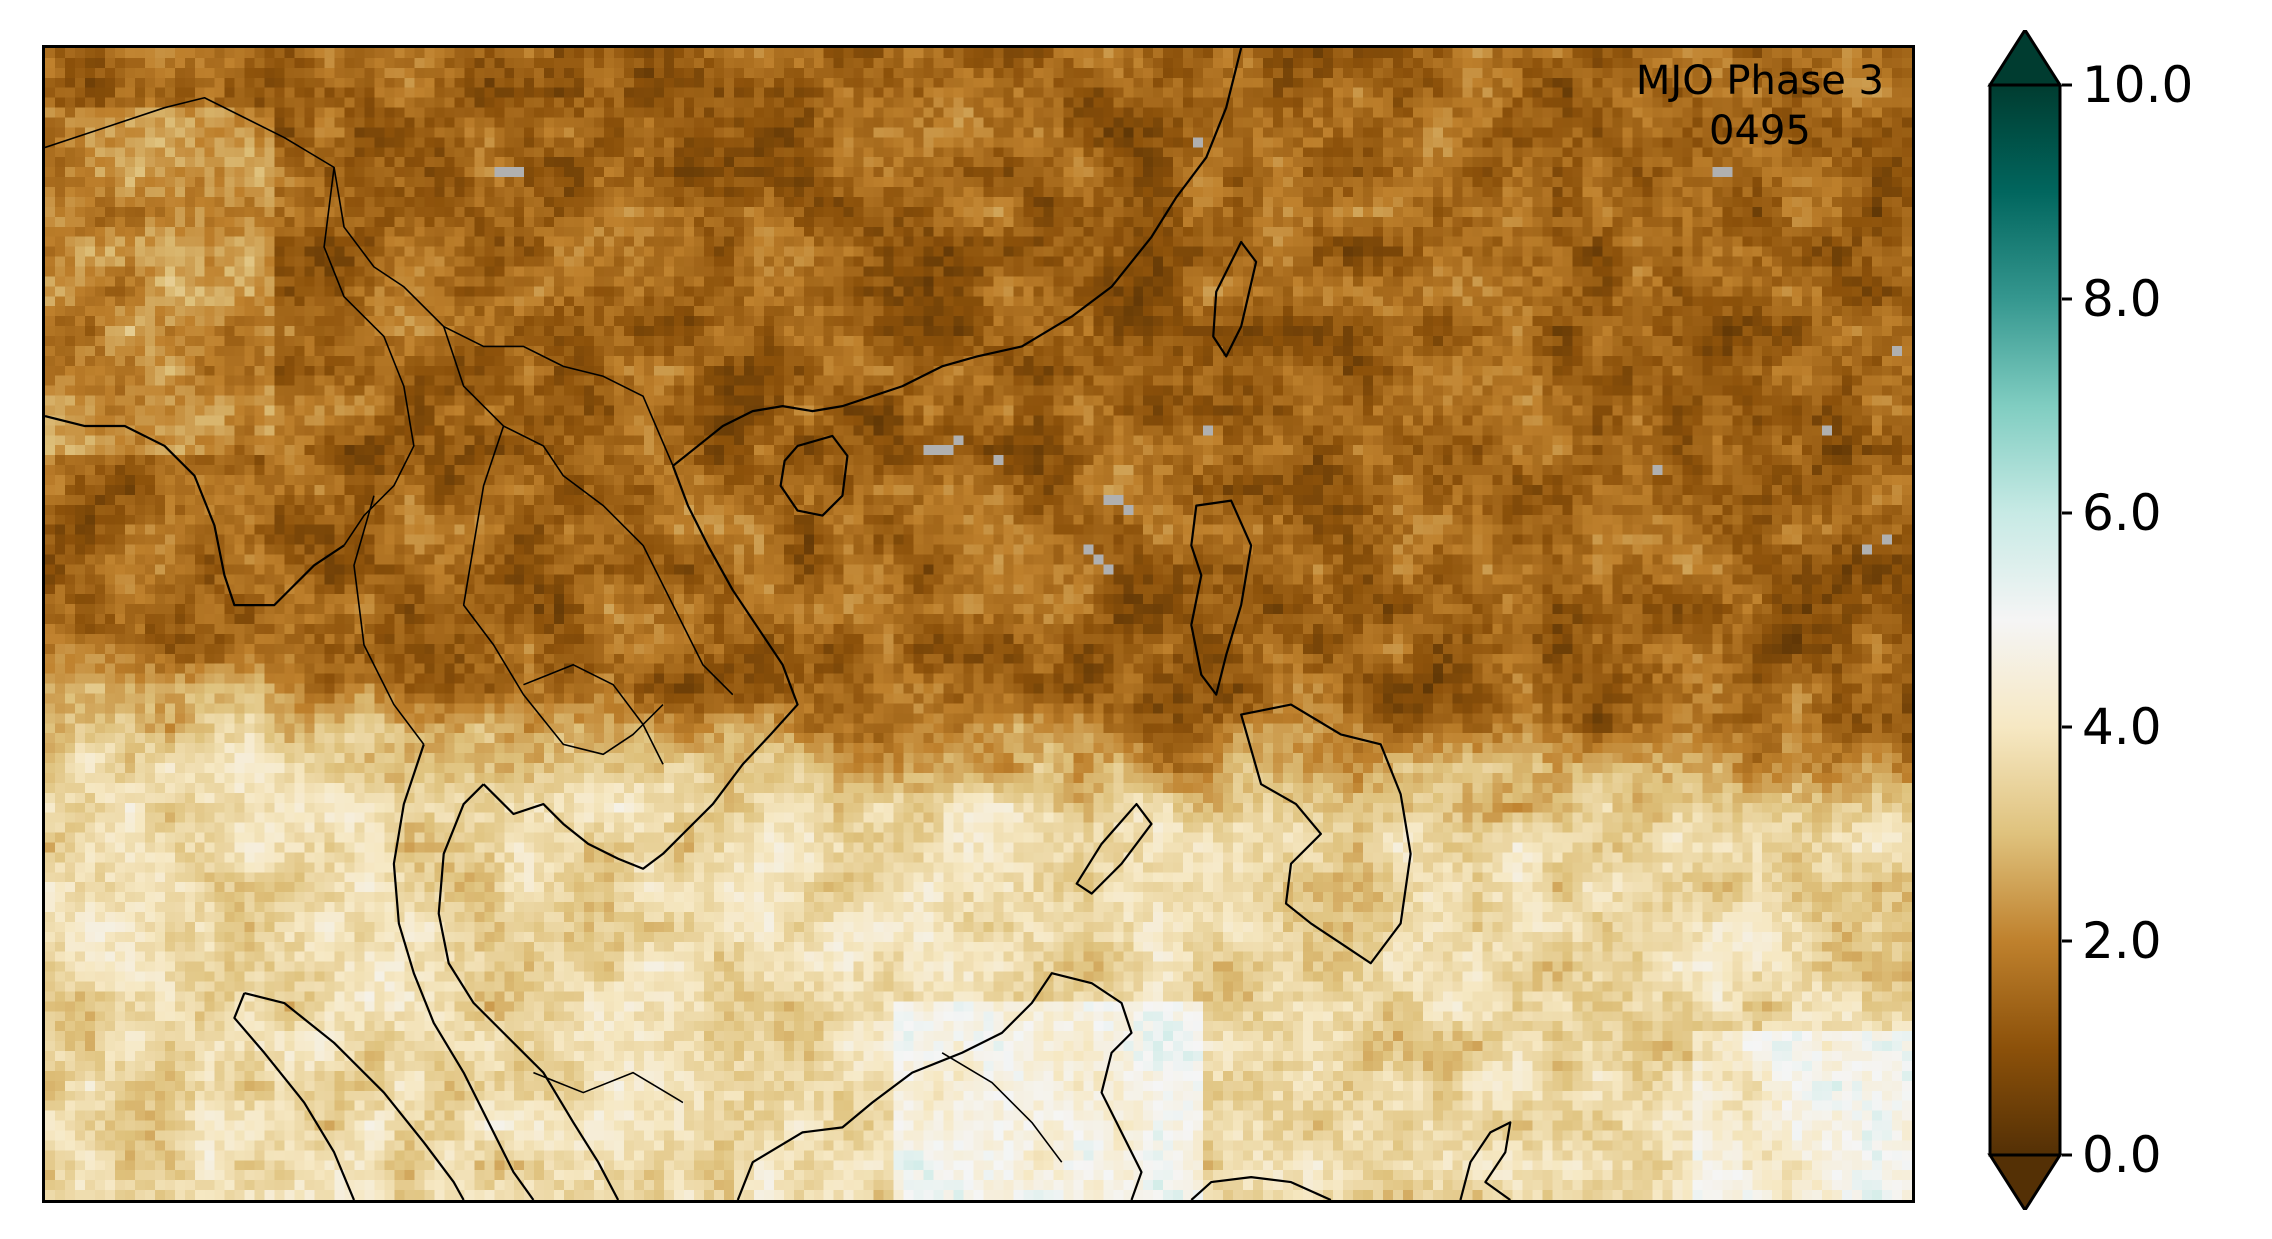  Describe the element at coordinates (2122, 513) in the screenshot. I see `colorbar-tick-label: 6.0` at that location.